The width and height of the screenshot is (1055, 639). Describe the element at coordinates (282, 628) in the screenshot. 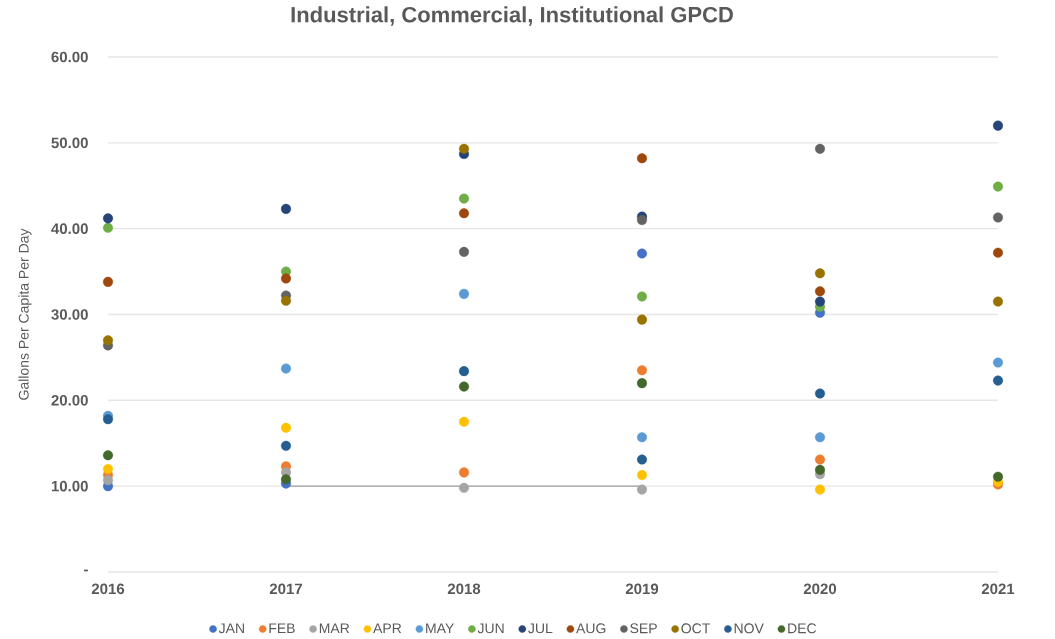

I see `legend-label: FEB` at that location.